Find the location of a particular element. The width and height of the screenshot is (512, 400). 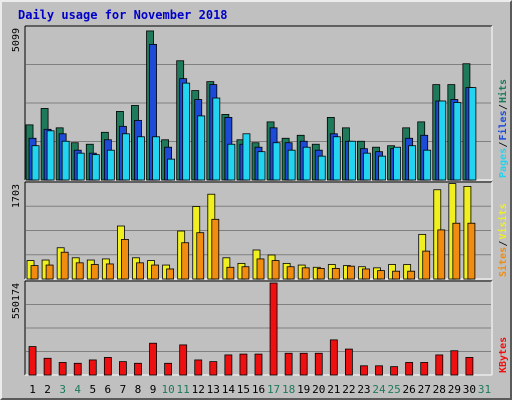

y-max-label: 550174 is located at coordinates (16, 301).